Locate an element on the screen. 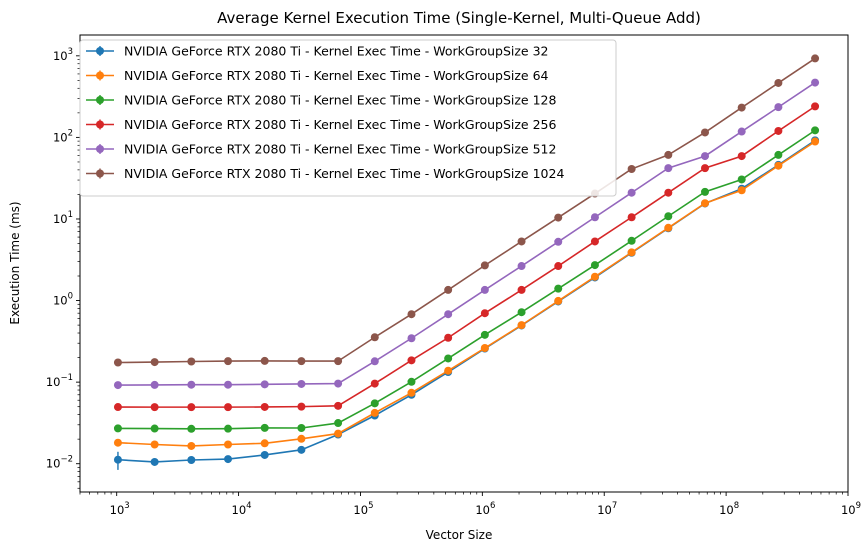 The image size is (868, 552). y-tick-label: 10² is located at coordinates (63, 136).